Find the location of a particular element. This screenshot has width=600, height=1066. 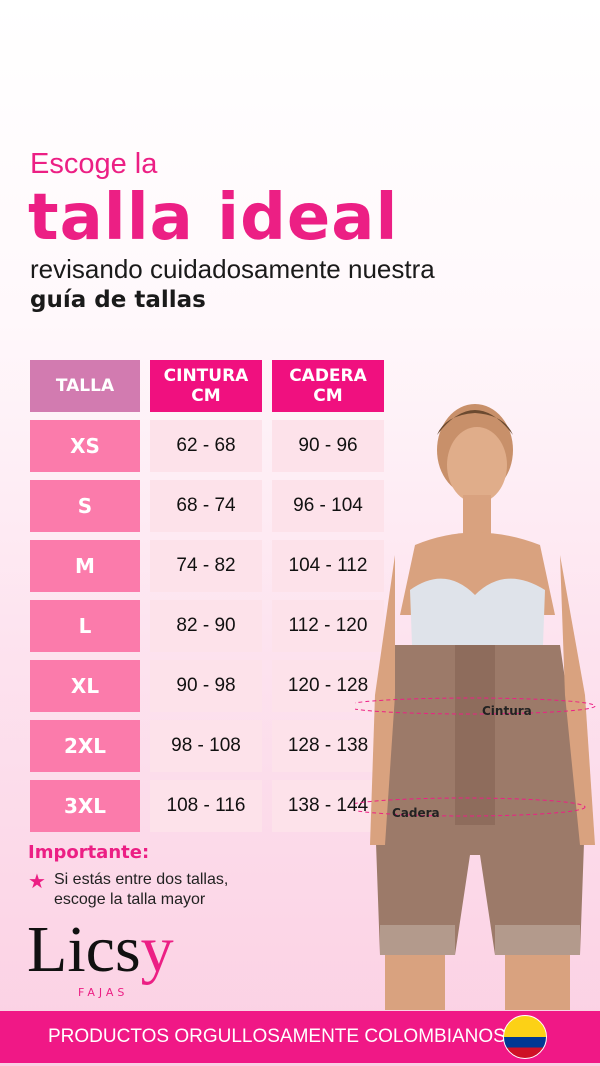

table-cell-waist: 74 - 82 is located at coordinates (206, 566).